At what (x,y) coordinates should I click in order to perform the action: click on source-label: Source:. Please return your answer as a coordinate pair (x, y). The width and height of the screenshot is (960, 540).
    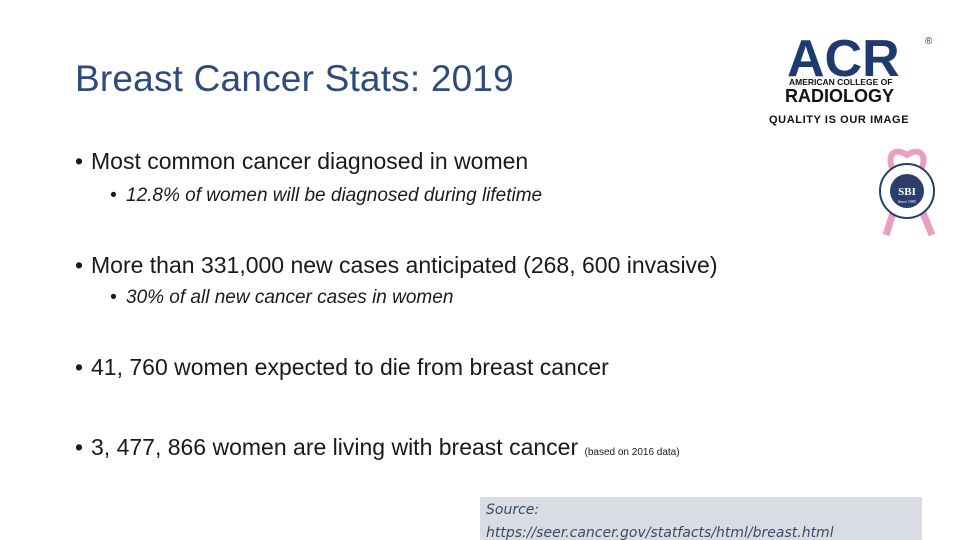
    Looking at the image, I should click on (513, 510).